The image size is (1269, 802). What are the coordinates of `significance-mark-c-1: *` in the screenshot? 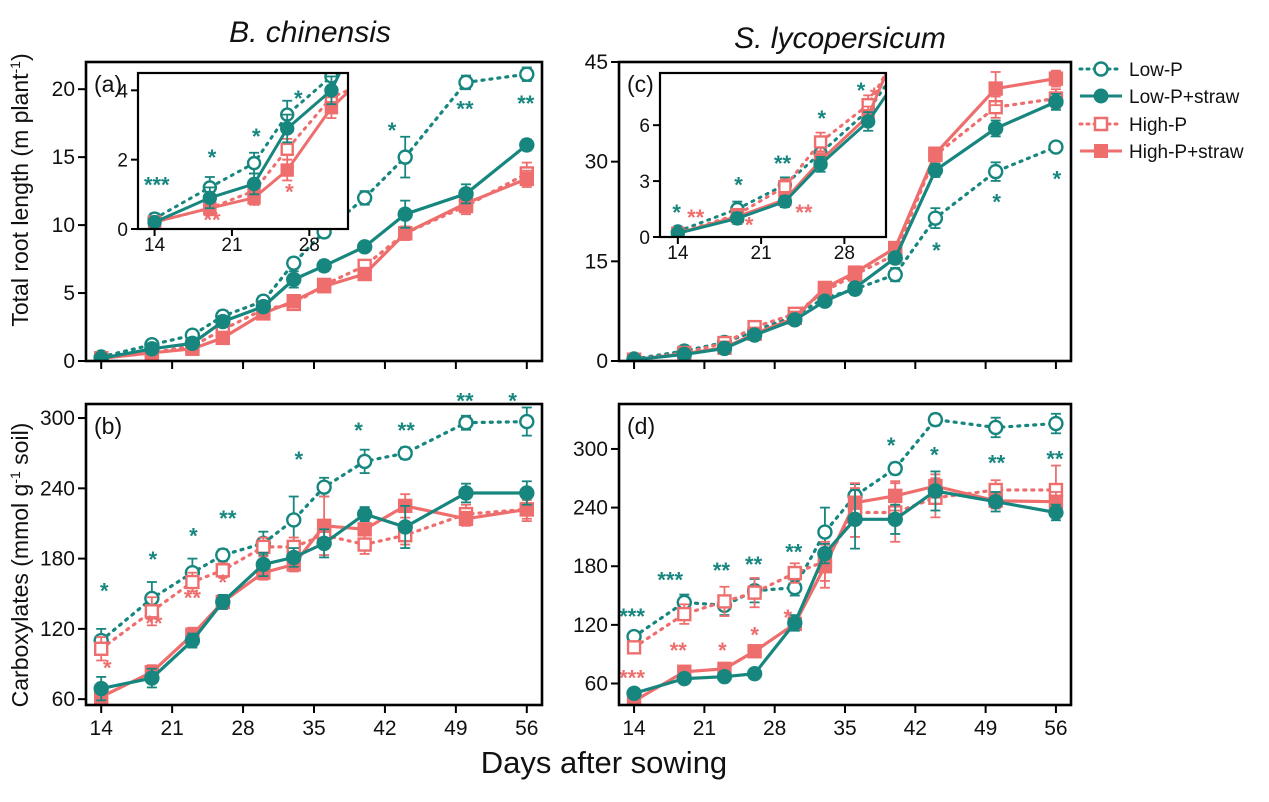 It's located at (996, 202).